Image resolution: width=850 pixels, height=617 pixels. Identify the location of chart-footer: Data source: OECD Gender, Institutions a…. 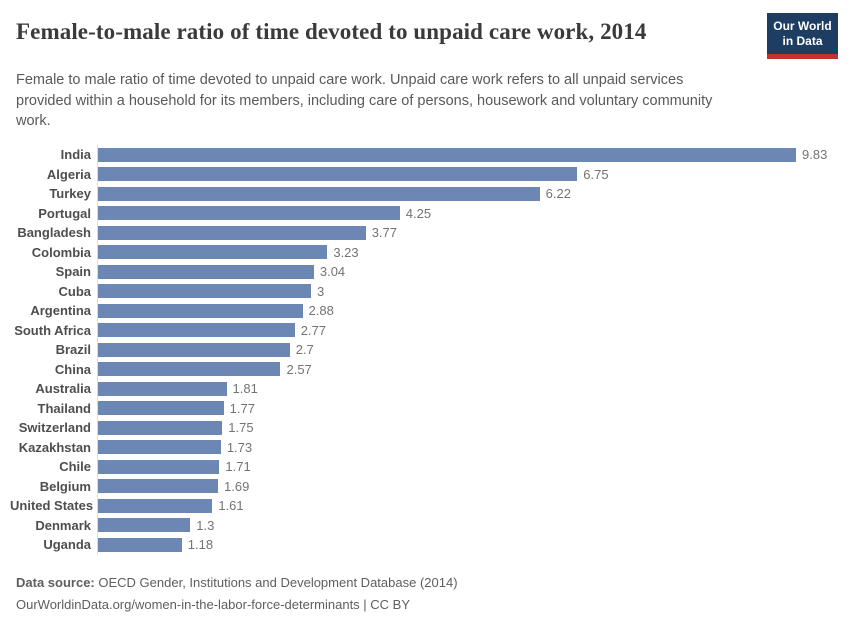
(425, 594).